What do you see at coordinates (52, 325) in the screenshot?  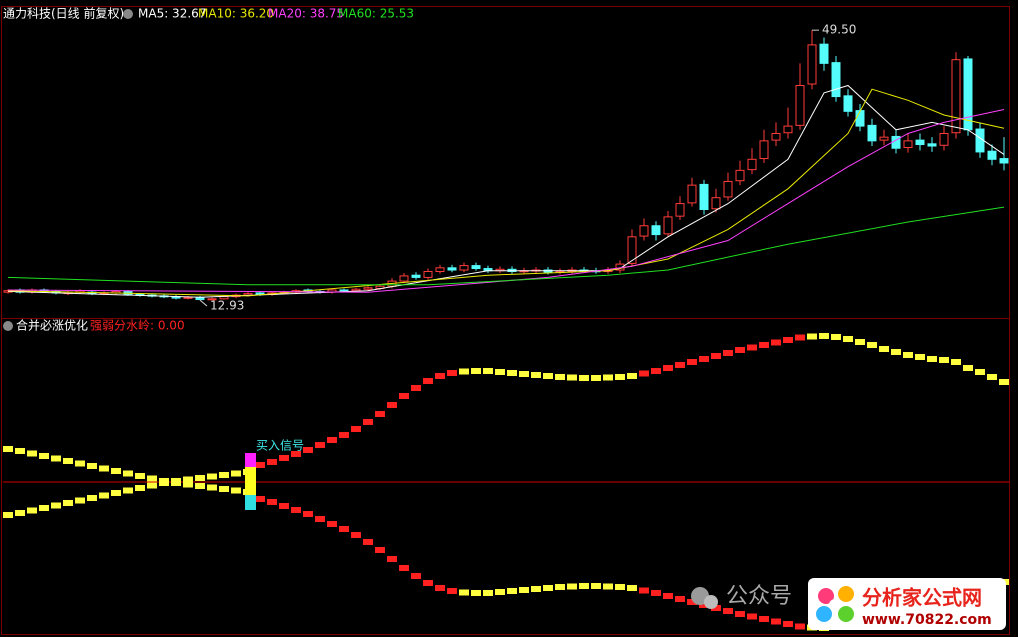 I see `indicator-title: 合并必涨优化` at bounding box center [52, 325].